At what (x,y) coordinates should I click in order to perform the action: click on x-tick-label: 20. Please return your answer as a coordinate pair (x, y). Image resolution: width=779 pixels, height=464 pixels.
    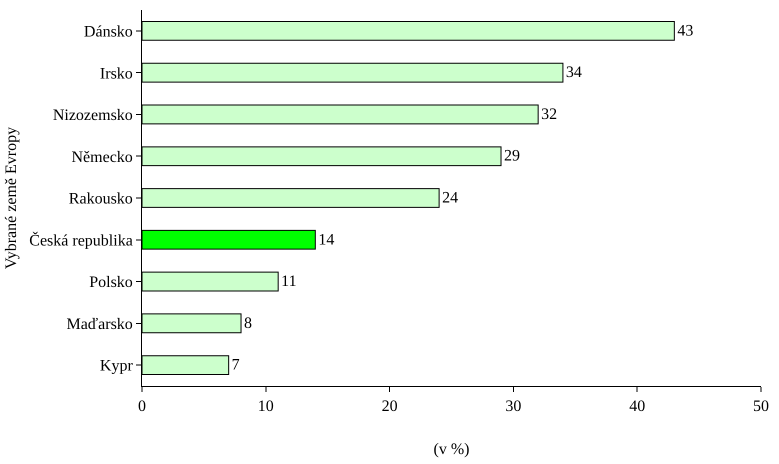
    Looking at the image, I should click on (390, 407).